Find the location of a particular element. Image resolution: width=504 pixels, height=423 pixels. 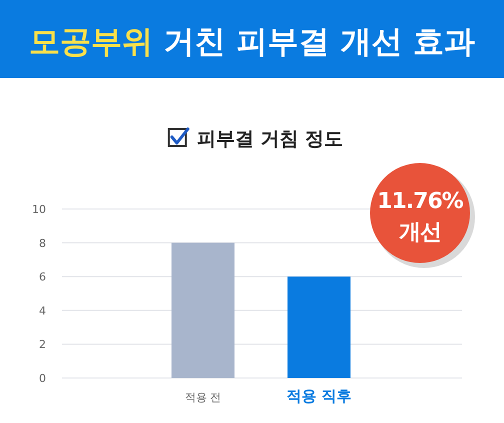

chart-subtitle: 피부결 거침 정도 is located at coordinates (270, 139).